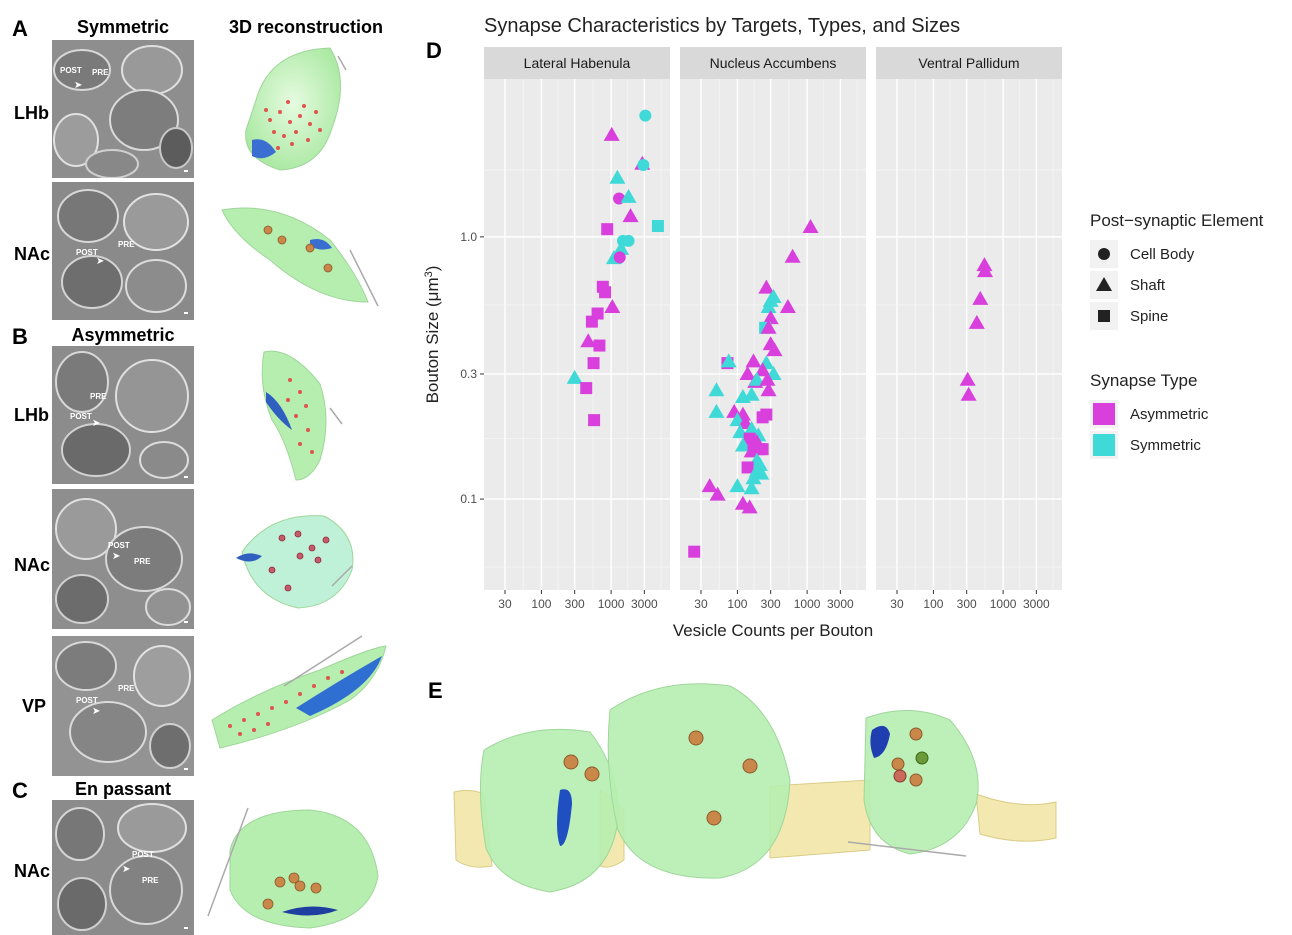 The height and width of the screenshot is (935, 1292). What do you see at coordinates (1169, 414) in the screenshot?
I see `legend-label: Asymmetric` at bounding box center [1169, 414].